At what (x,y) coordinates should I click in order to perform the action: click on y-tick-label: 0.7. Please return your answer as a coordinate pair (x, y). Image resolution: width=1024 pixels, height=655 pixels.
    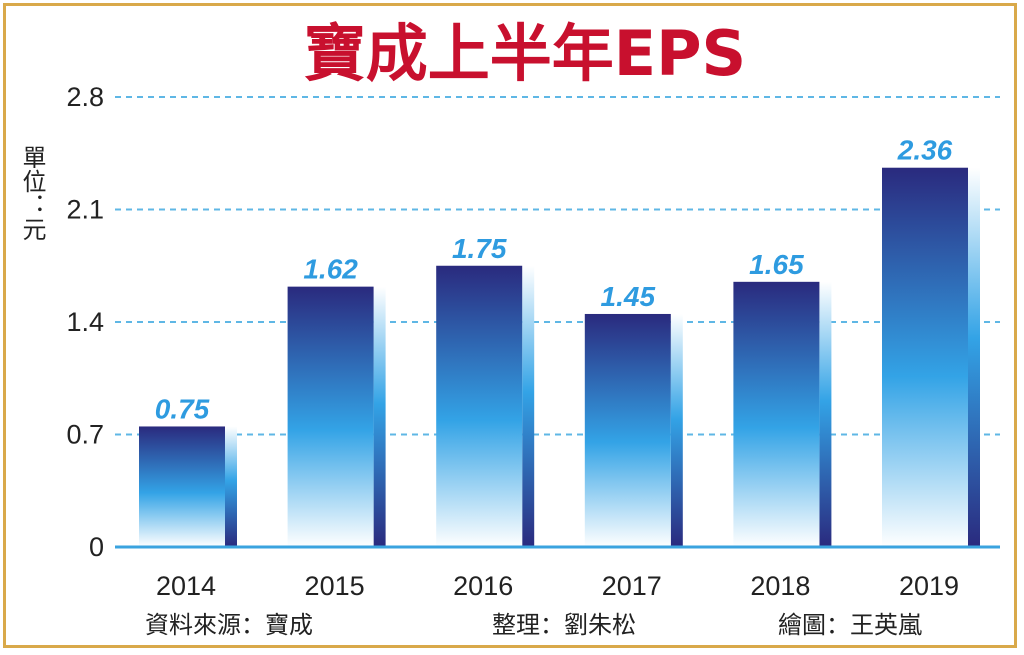
    Looking at the image, I should click on (85, 435).